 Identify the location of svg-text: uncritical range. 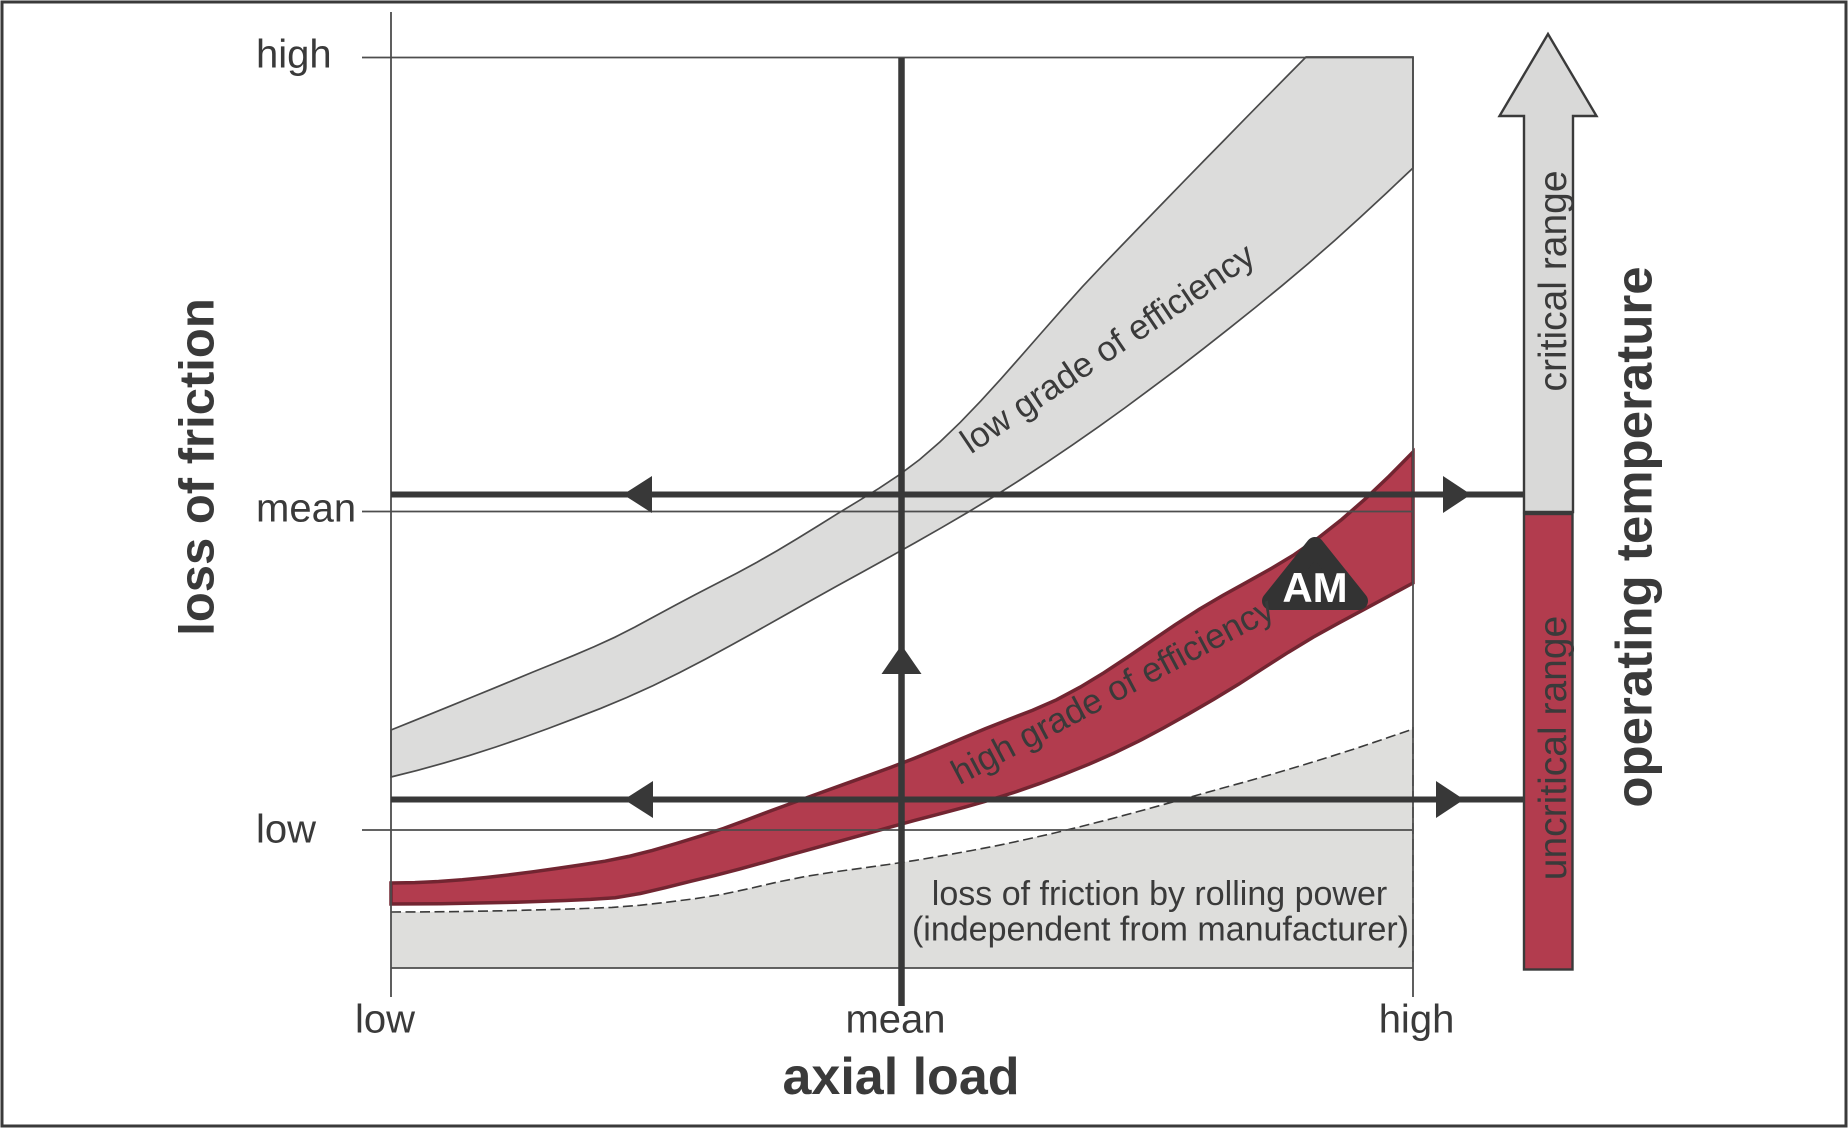
(1553, 748).